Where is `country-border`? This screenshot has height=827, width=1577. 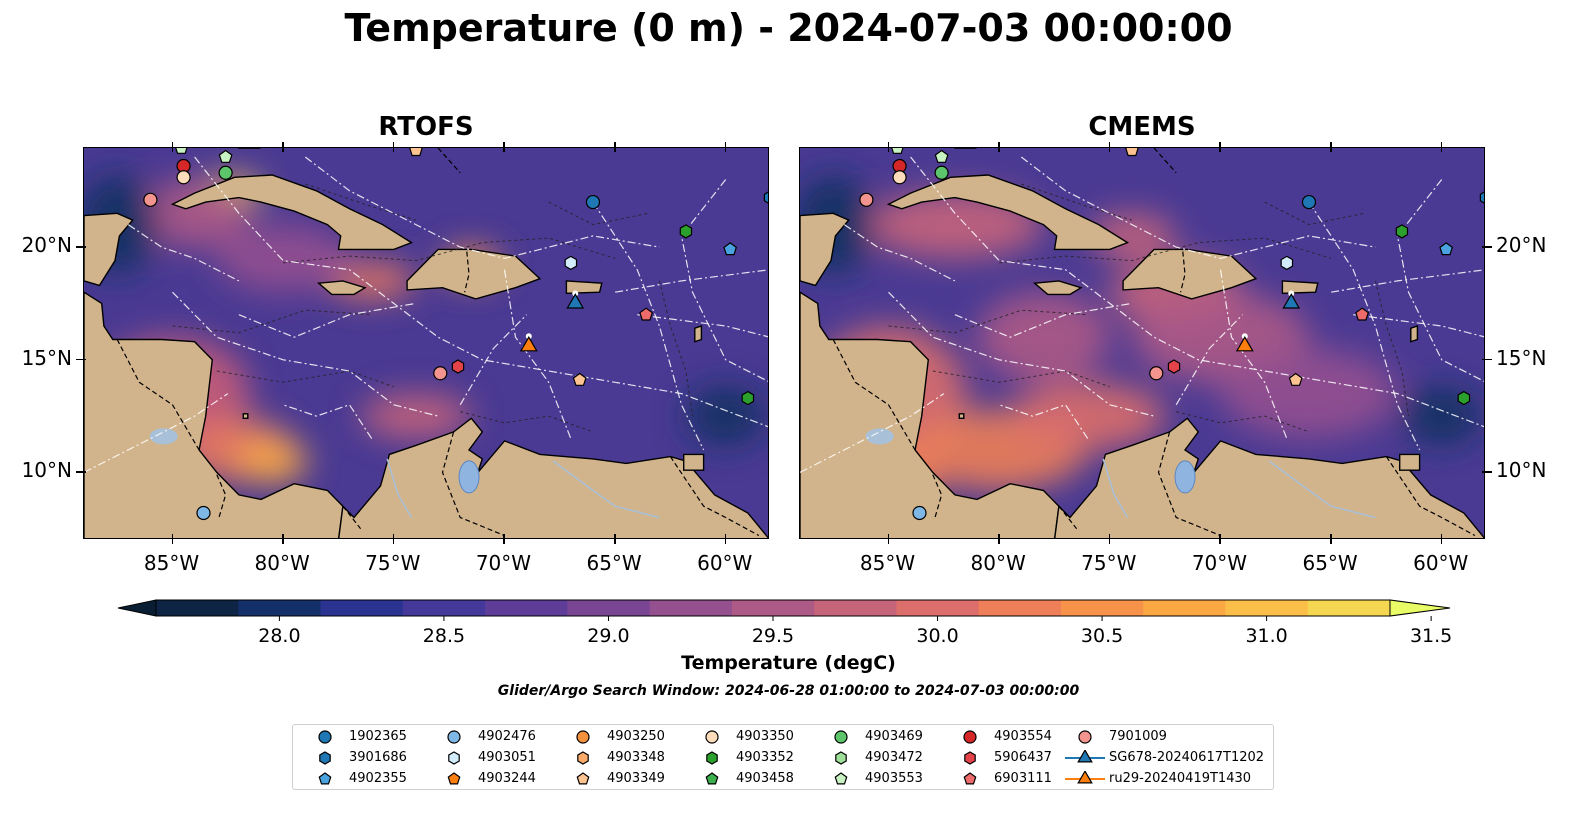 country-border is located at coordinates (1165, 161).